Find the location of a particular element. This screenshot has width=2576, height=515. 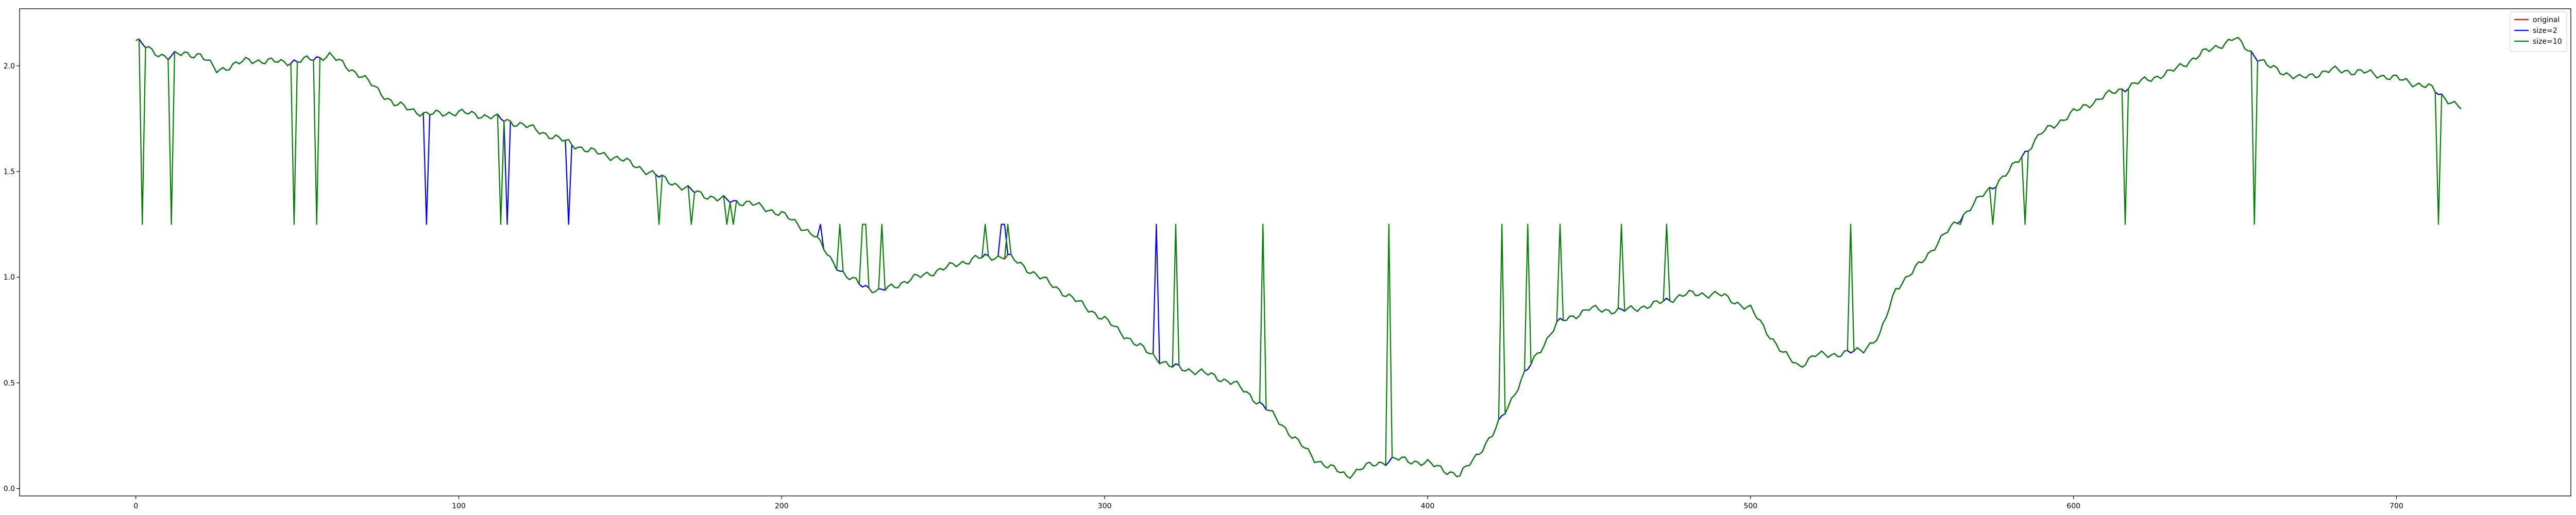

x-tick-label: 400 is located at coordinates (1428, 506).